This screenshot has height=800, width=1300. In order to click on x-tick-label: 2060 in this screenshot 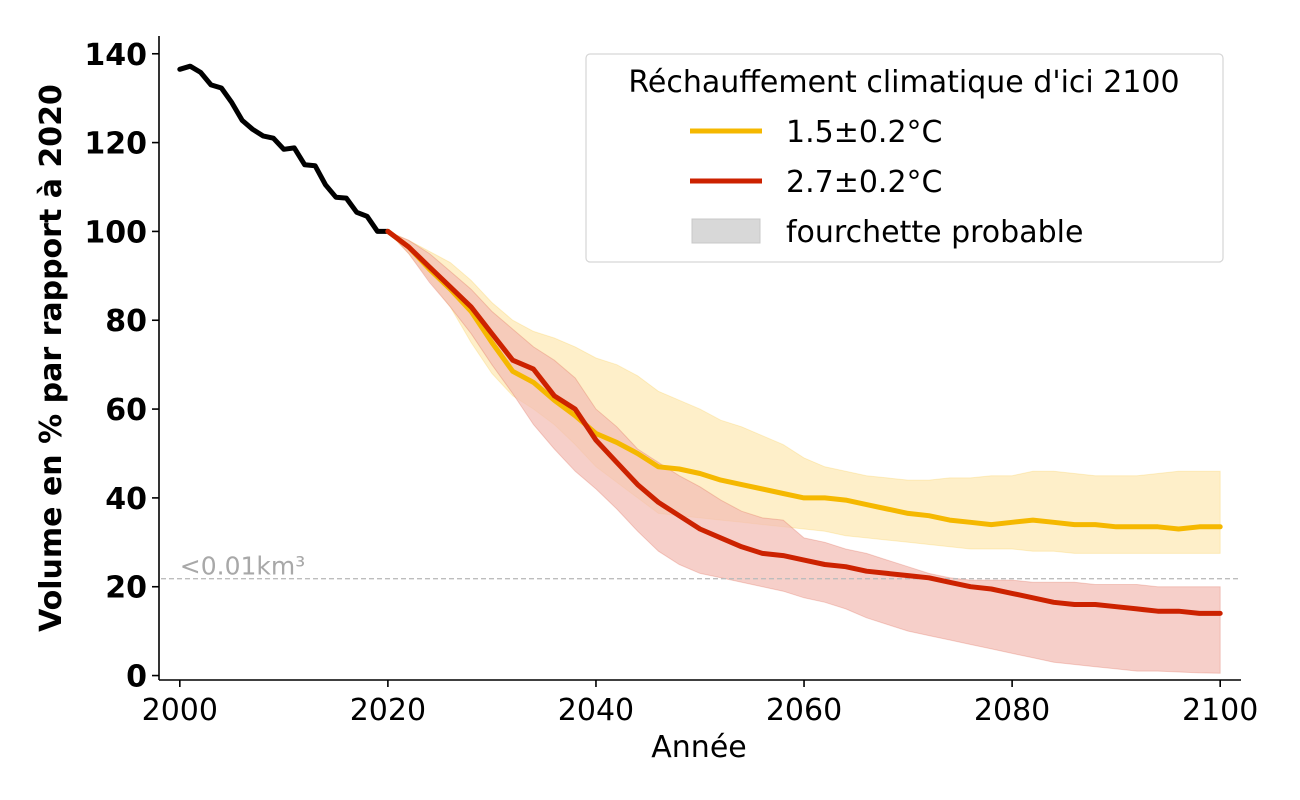, I will do `click(804, 710)`.